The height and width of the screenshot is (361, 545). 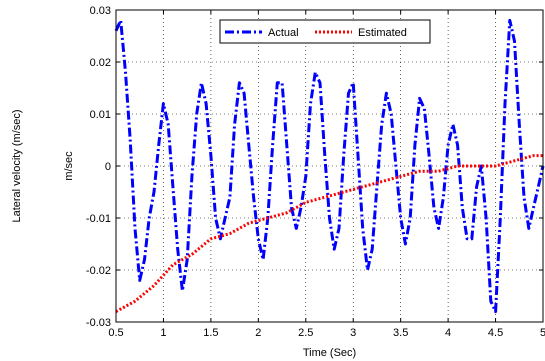 What do you see at coordinates (382, 33) in the screenshot?
I see `legend-label-estimated: Estimated` at bounding box center [382, 33].